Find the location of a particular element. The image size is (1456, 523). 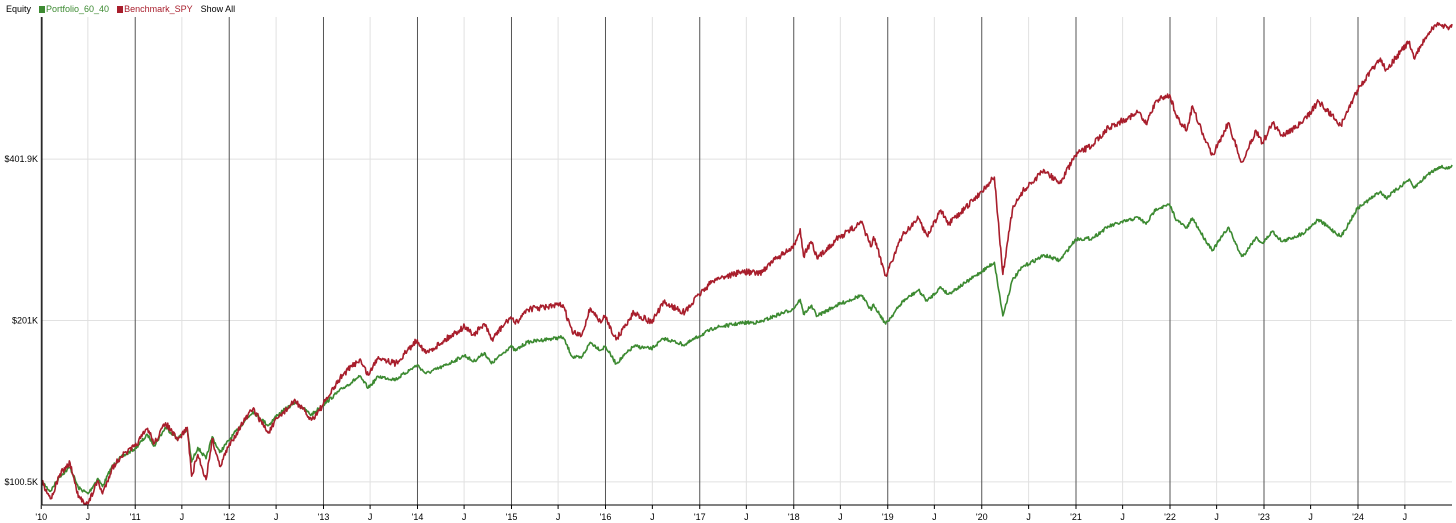

benchmark-swatch-icon is located at coordinates (120, 9).